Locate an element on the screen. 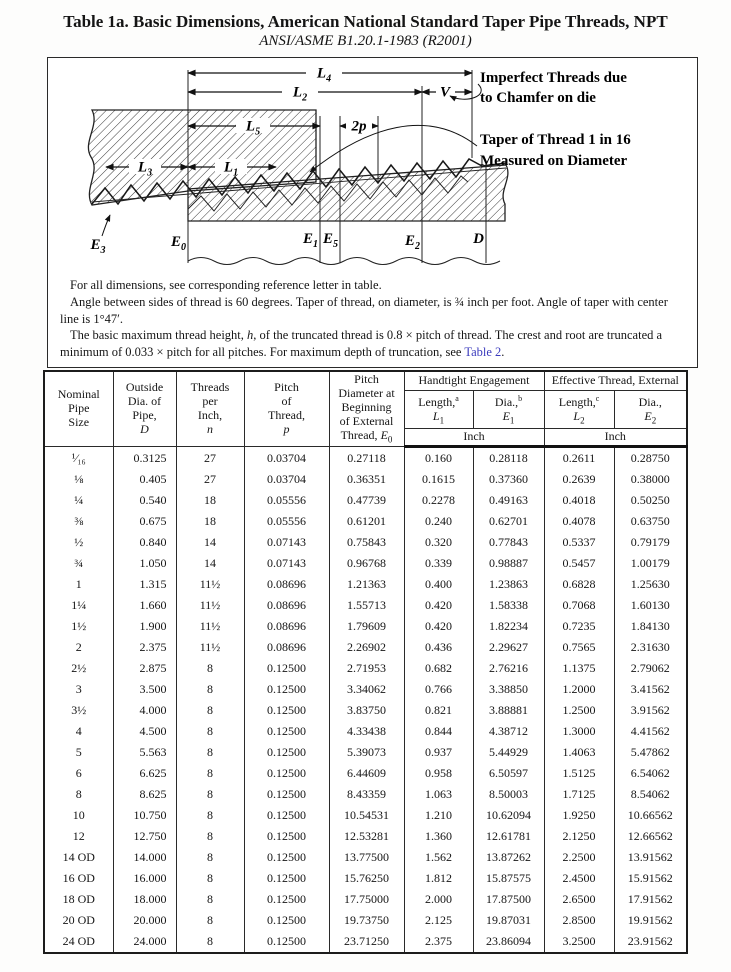 The width and height of the screenshot is (731, 972). header-pitch: Pitch of Thread, p is located at coordinates (286, 409).